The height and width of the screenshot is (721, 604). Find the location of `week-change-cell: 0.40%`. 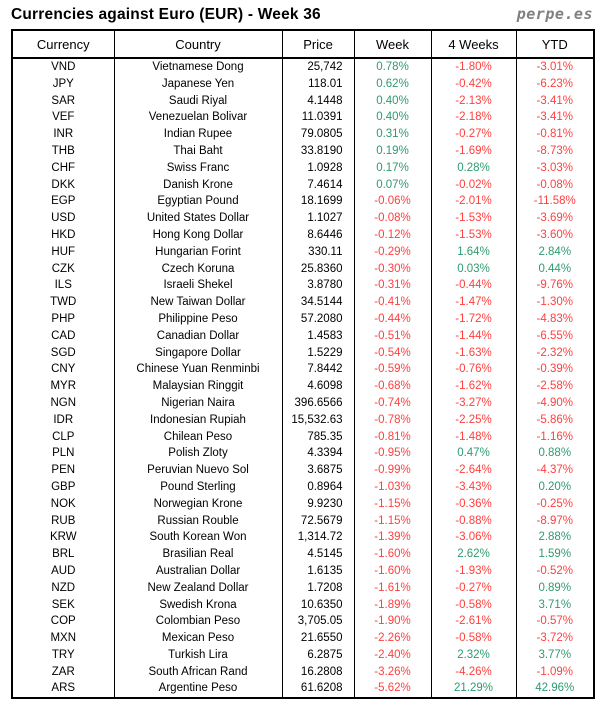

week-change-cell: 0.40% is located at coordinates (392, 118).